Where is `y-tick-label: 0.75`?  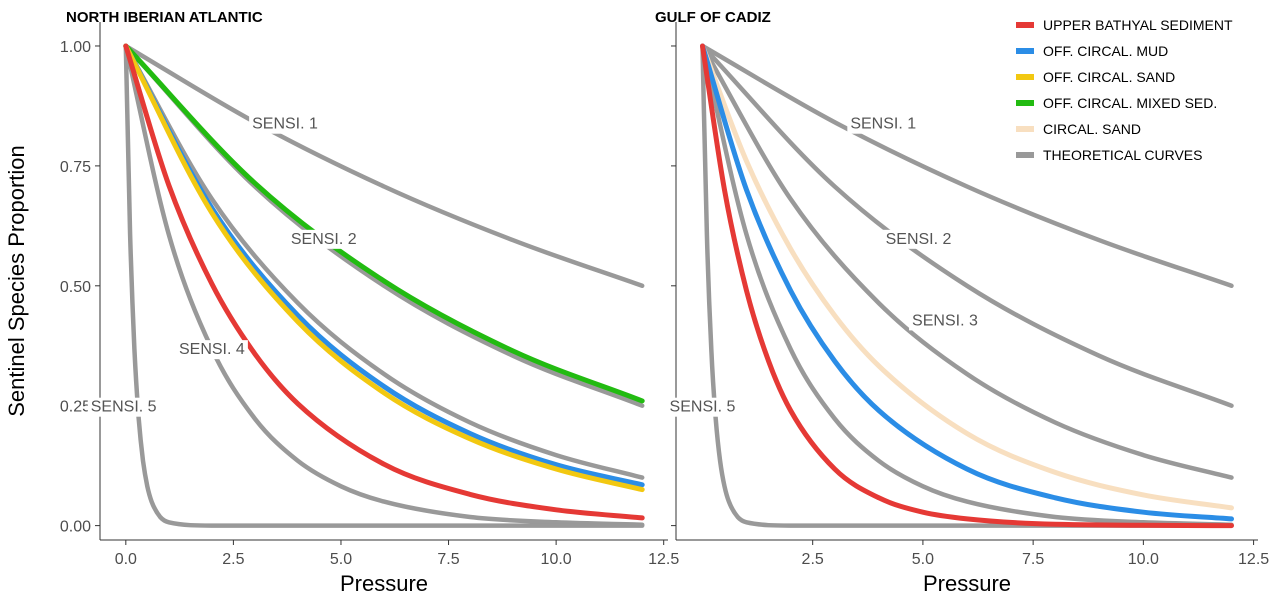
y-tick-label: 0.75 is located at coordinates (75, 167).